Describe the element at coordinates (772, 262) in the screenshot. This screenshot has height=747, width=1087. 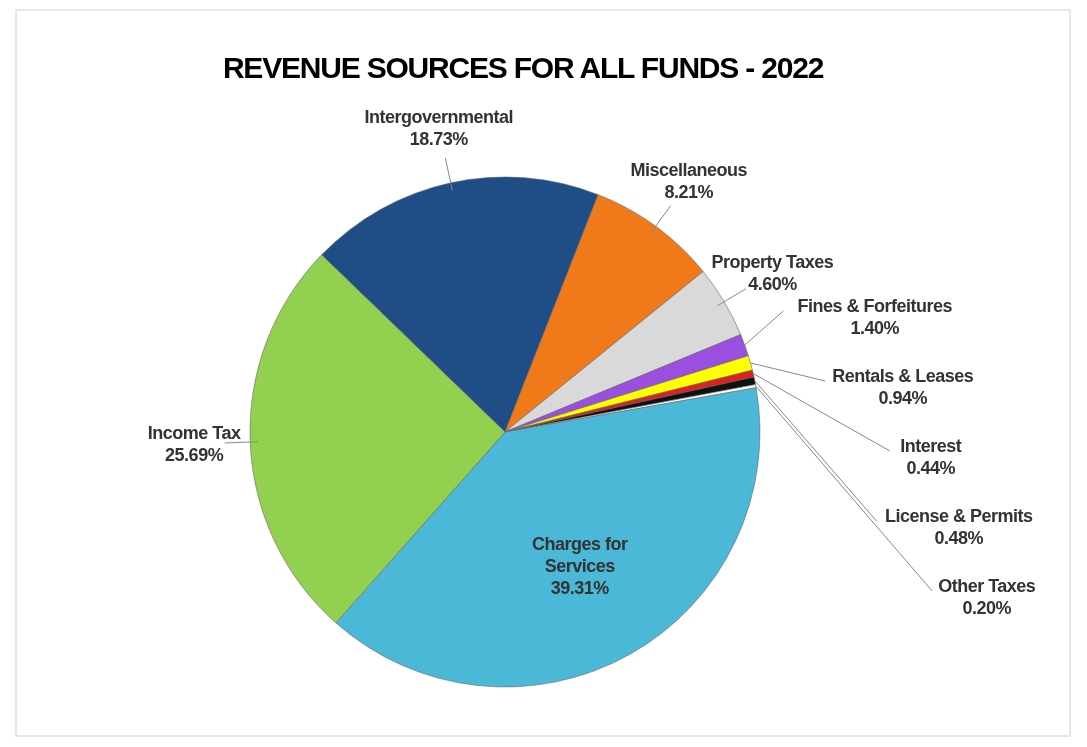
I see `slice-label: Property Taxes` at that location.